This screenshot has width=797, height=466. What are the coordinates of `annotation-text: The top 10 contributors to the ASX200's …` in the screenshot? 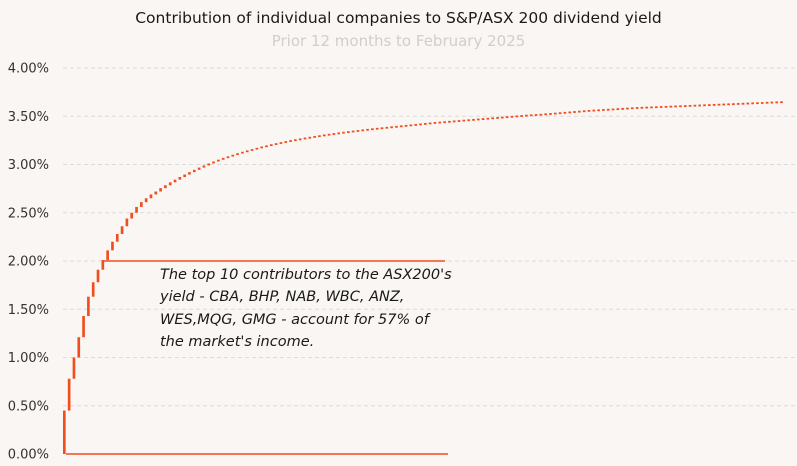 It's located at (310, 308).